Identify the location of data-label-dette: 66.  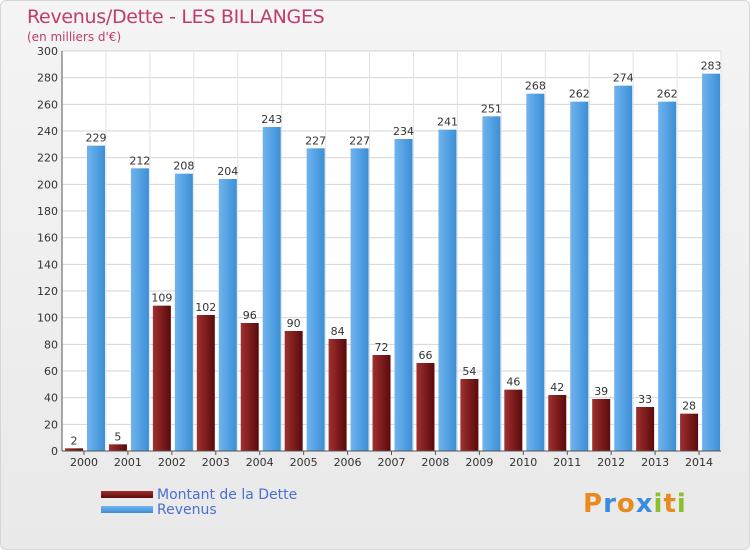
(425, 355).